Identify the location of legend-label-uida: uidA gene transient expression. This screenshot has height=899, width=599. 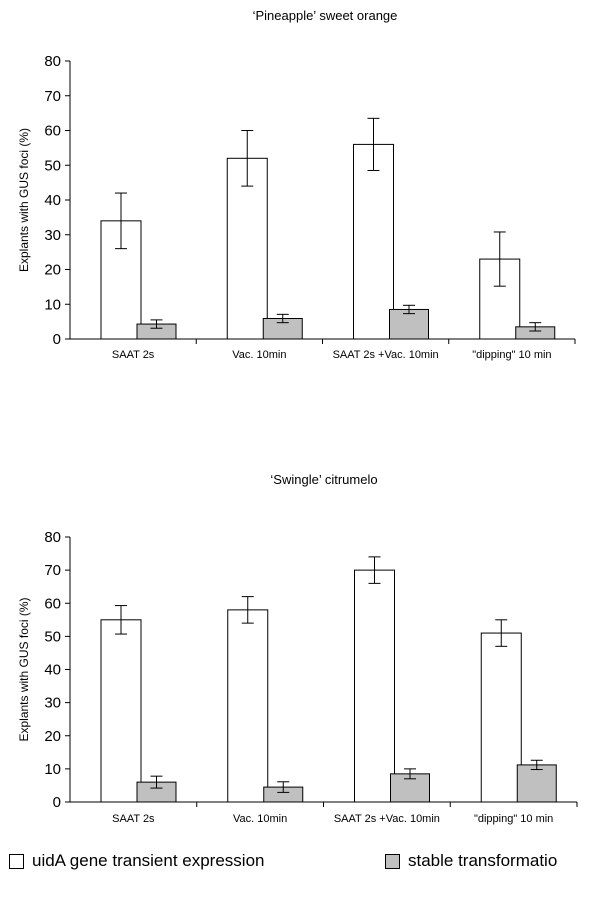
(148, 860).